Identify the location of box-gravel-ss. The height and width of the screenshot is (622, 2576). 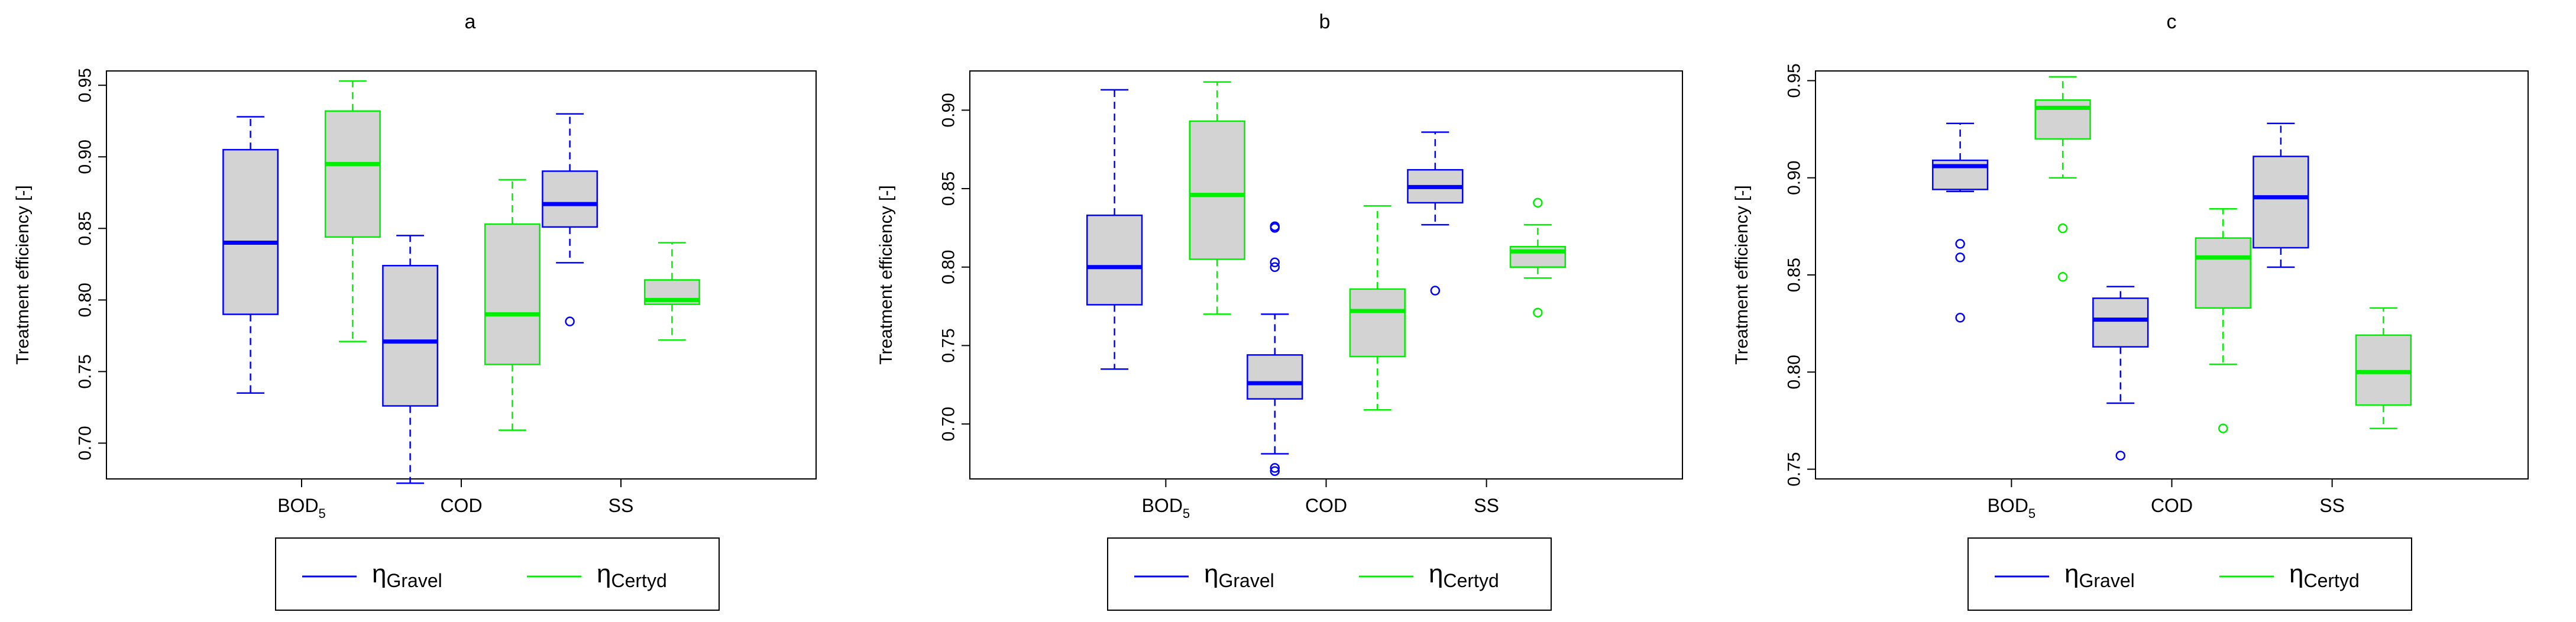
(1436, 213).